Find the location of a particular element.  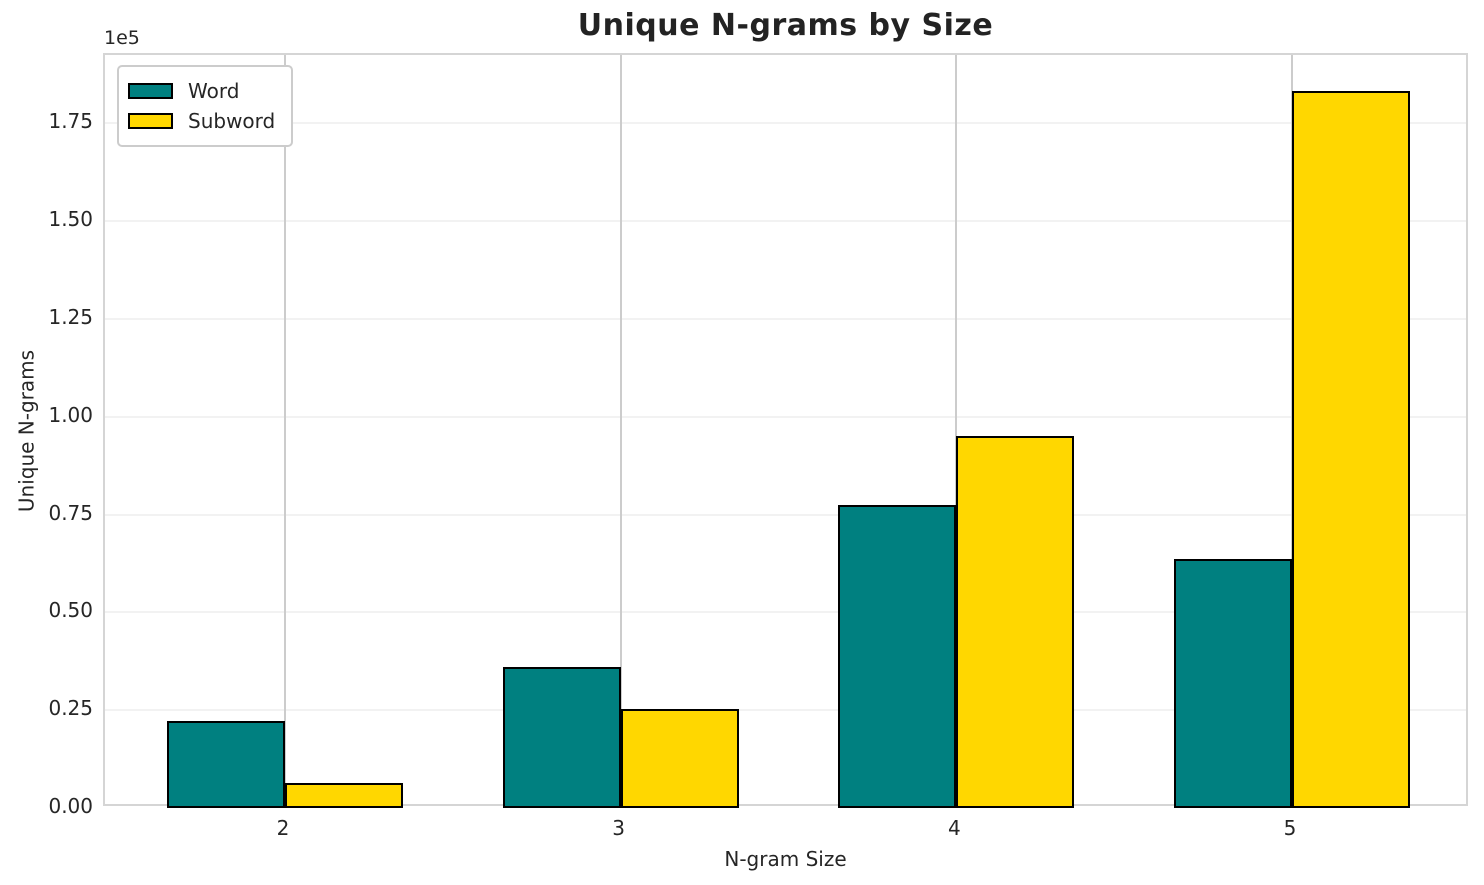

y-tick-label: 0.50 is located at coordinates (70, 610).